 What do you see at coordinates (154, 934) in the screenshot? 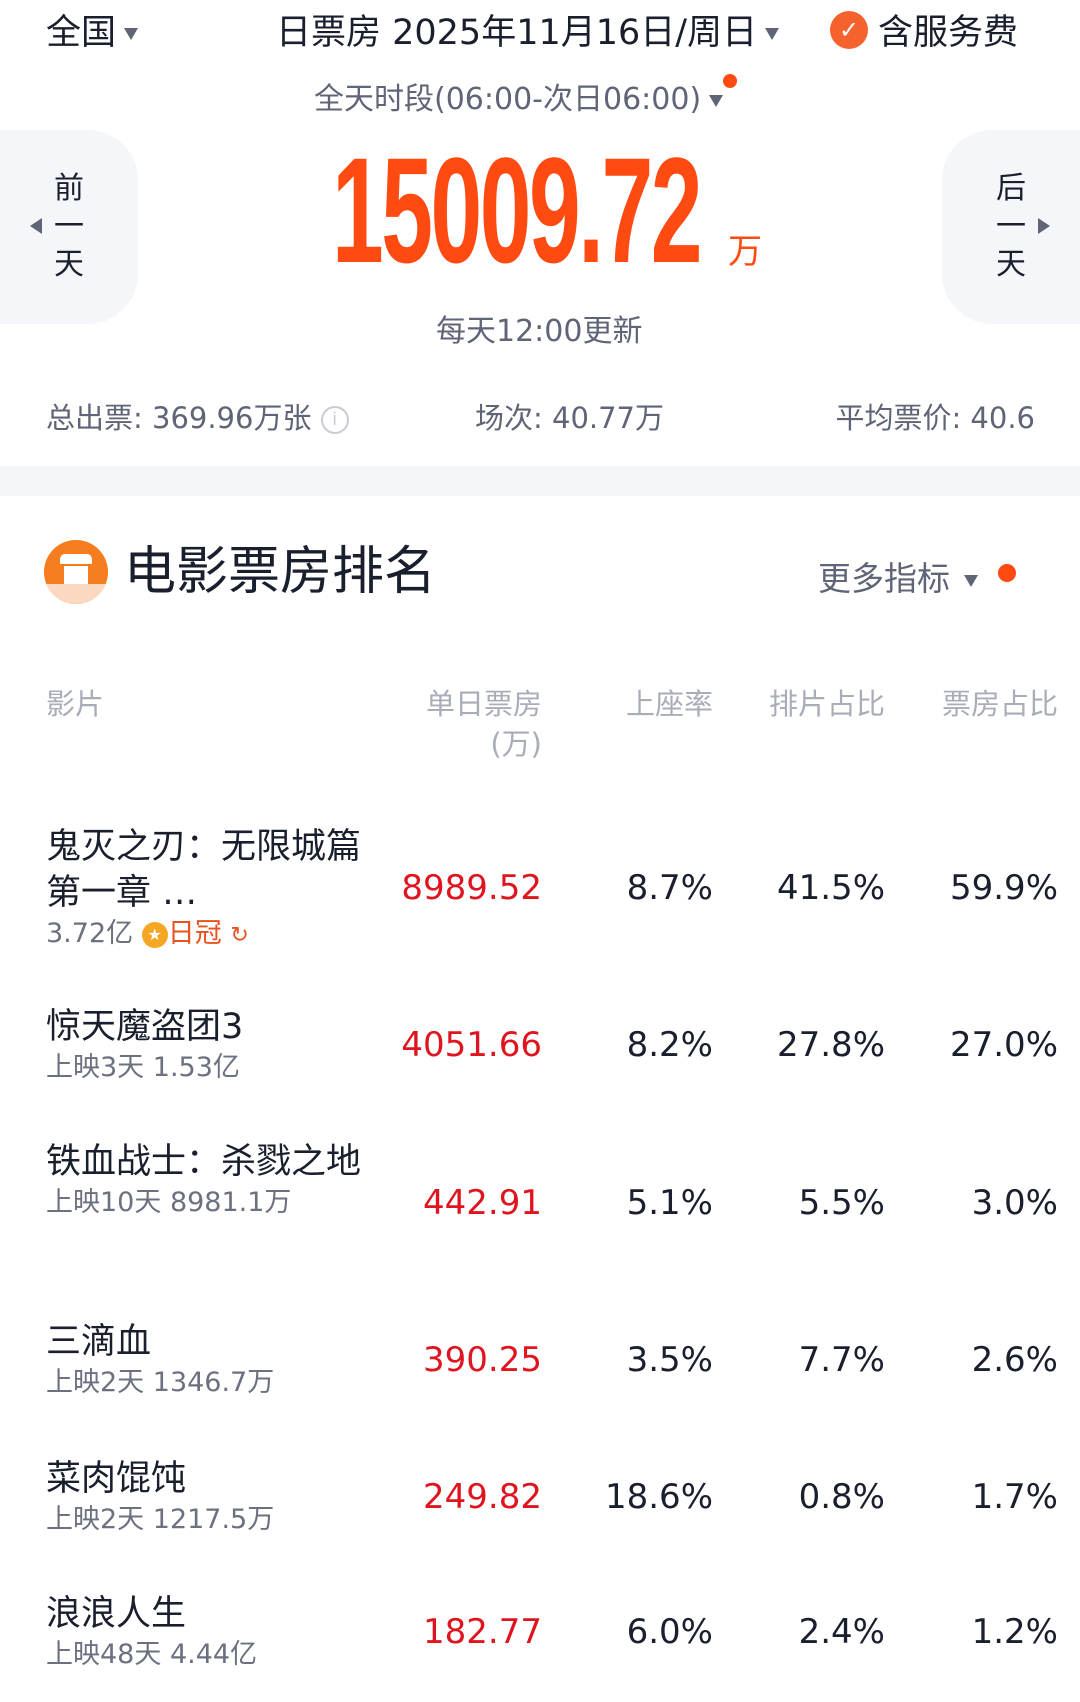
I see `medal-icon: ★` at bounding box center [154, 934].